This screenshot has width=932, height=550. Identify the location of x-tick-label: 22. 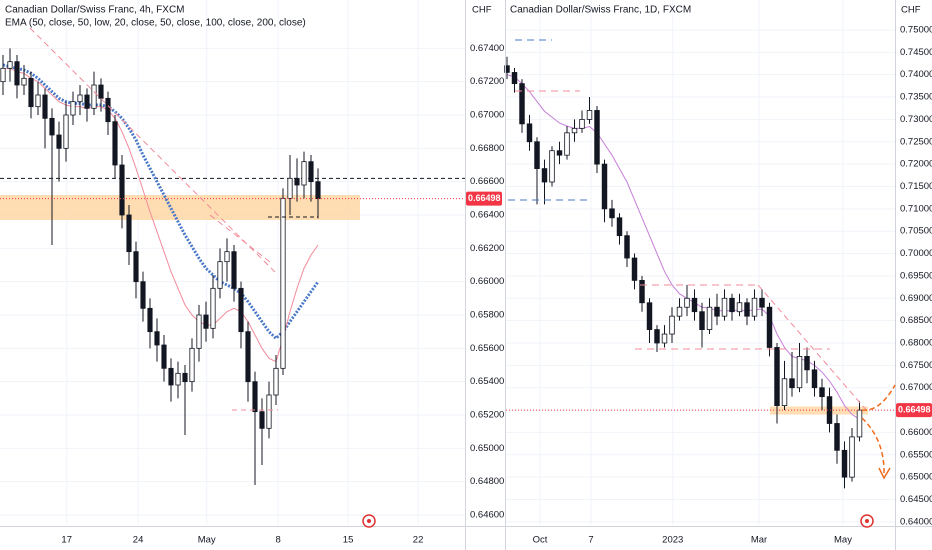
(418, 540).